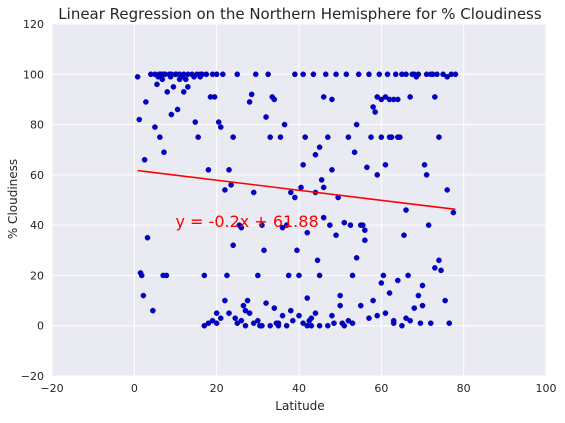  What do you see at coordinates (464, 388) in the screenshot?
I see `x-tick-label: 80` at bounding box center [464, 388].